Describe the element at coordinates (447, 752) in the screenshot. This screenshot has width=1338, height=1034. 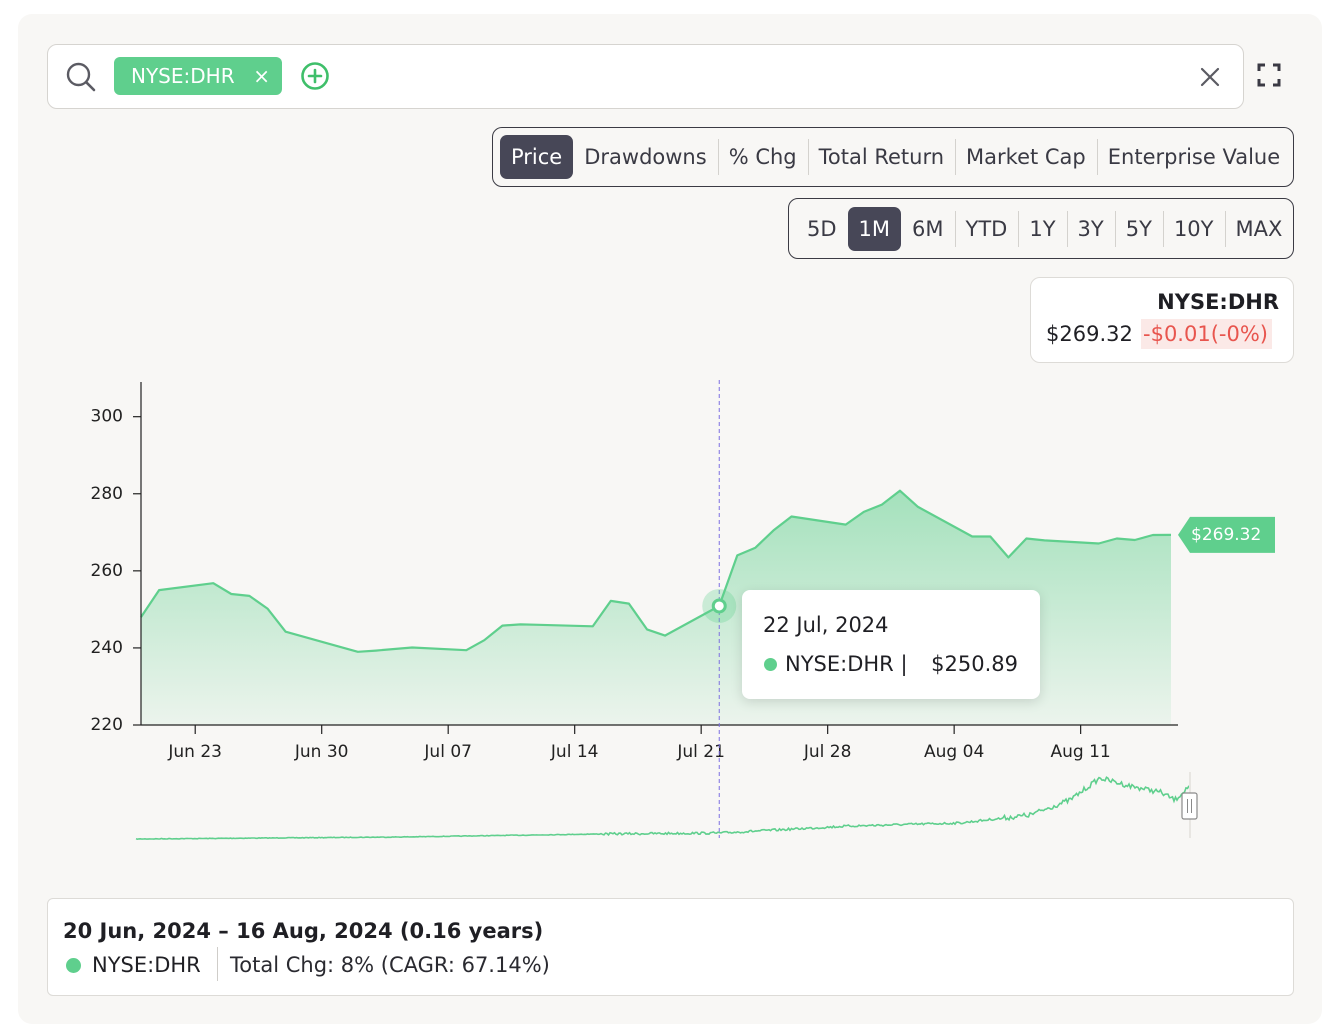
I see `x-tick-label: Jul 07` at that location.